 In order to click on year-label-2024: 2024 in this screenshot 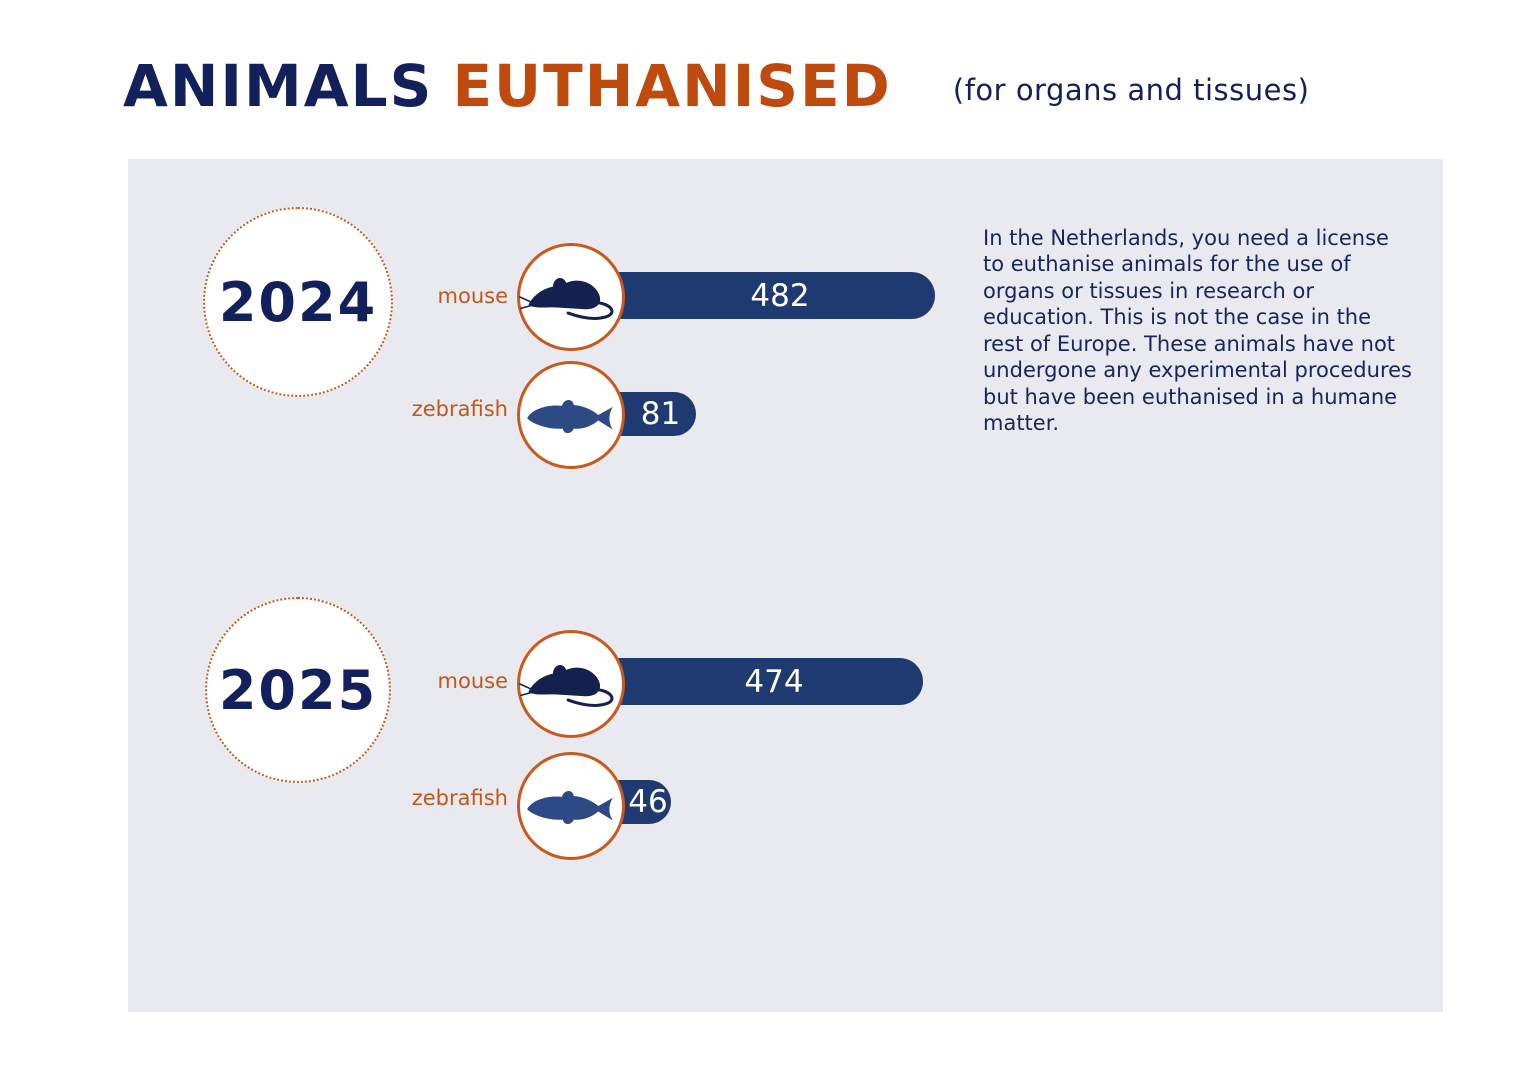, I will do `click(298, 302)`.